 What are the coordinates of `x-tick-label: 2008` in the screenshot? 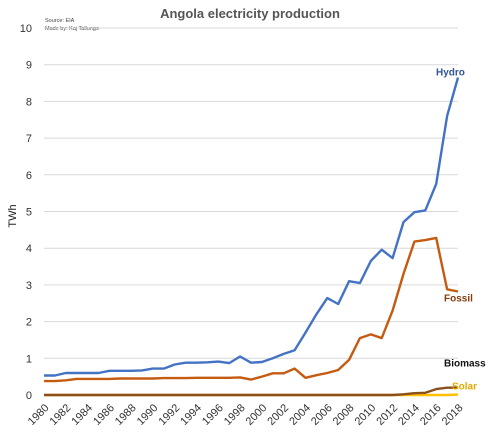 It's located at (344, 415).